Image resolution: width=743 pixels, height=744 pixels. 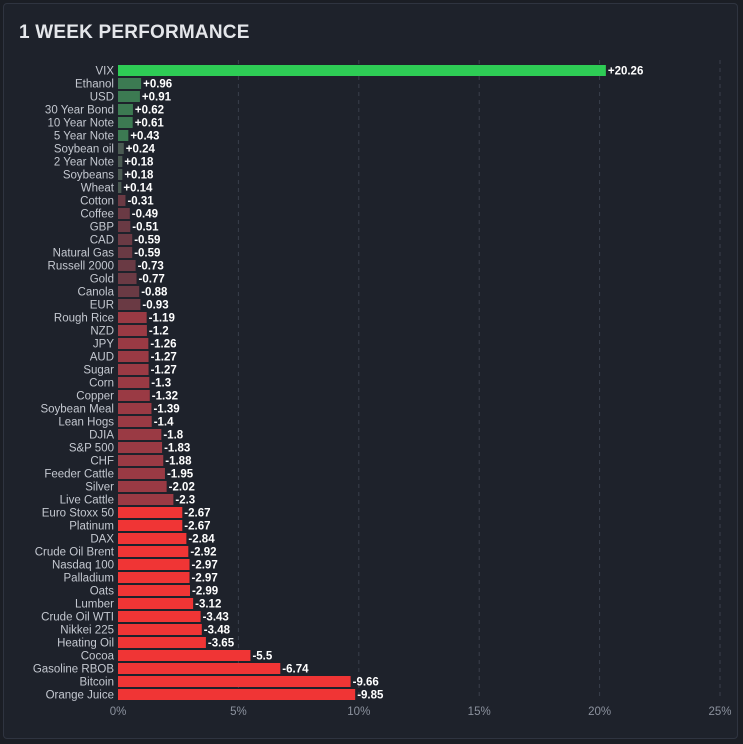 I want to click on value-label: -1.8, so click(x=173, y=436).